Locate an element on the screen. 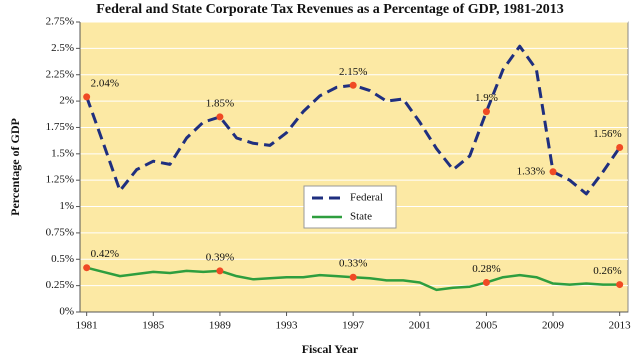 The height and width of the screenshot is (360, 640). data-label: 2.15% is located at coordinates (353, 72).